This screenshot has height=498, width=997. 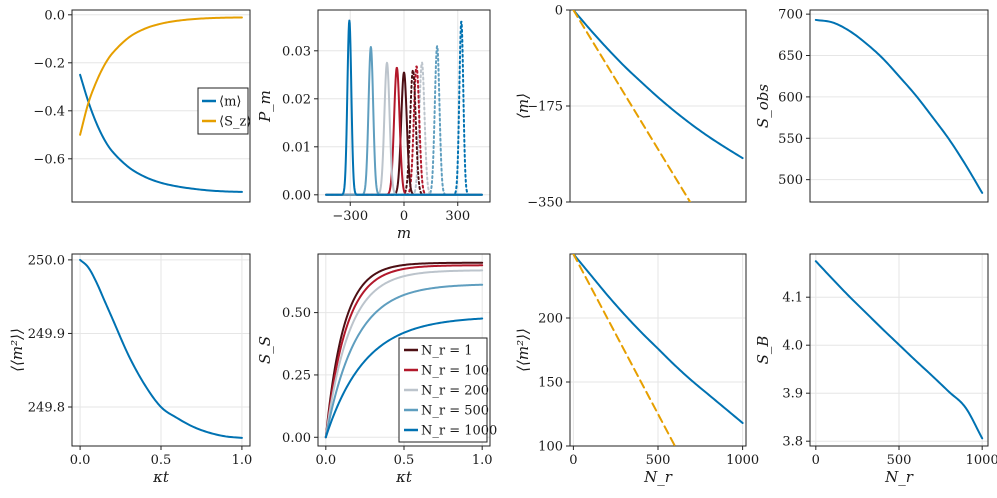 I want to click on y-tick-label: −0.6, so click(x=49, y=159).